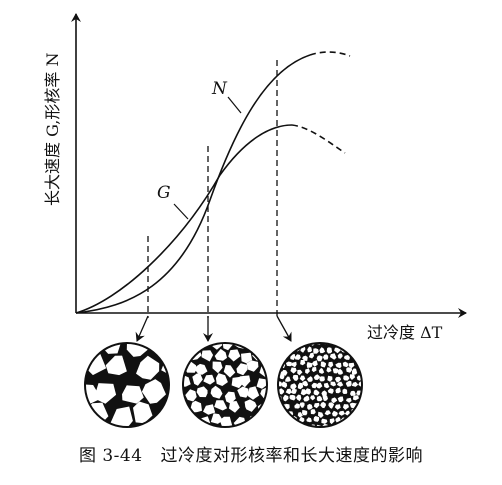  Describe the element at coordinates (318, 139) in the screenshot. I see `curve-g-dashed` at that location.